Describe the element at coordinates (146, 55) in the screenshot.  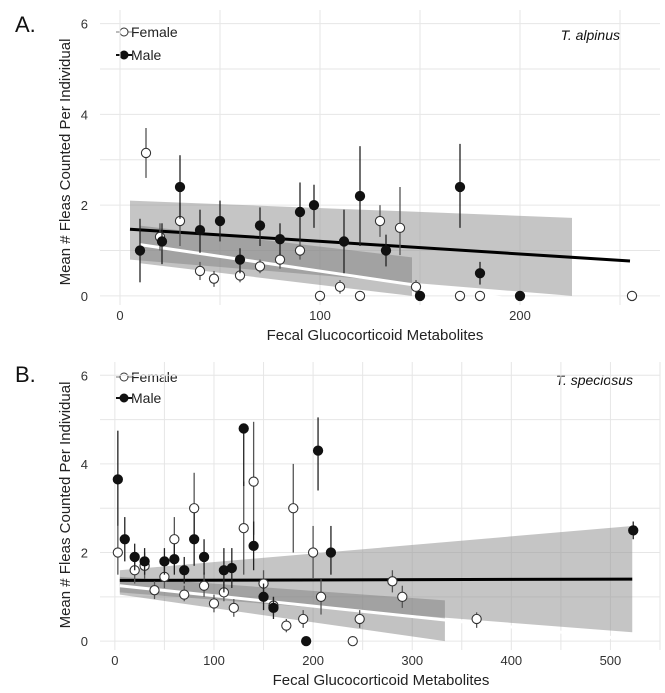
I see `panel-a-legend-male: Male` at that location.